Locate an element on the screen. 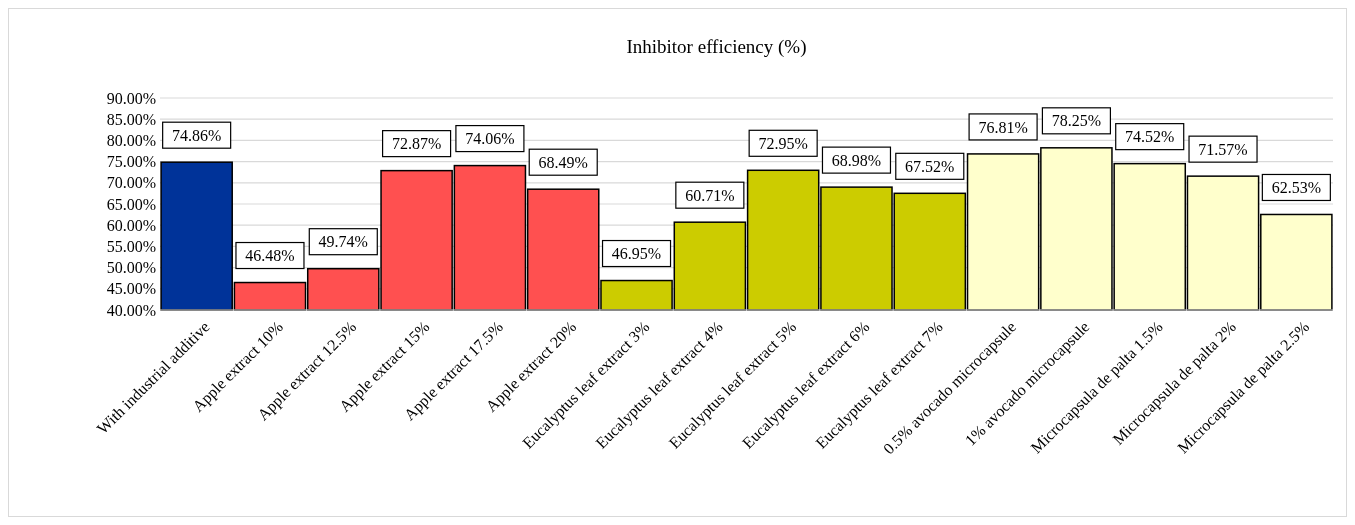 Image resolution: width=1355 pixels, height=525 pixels. data-label: 68.49% is located at coordinates (563, 162).